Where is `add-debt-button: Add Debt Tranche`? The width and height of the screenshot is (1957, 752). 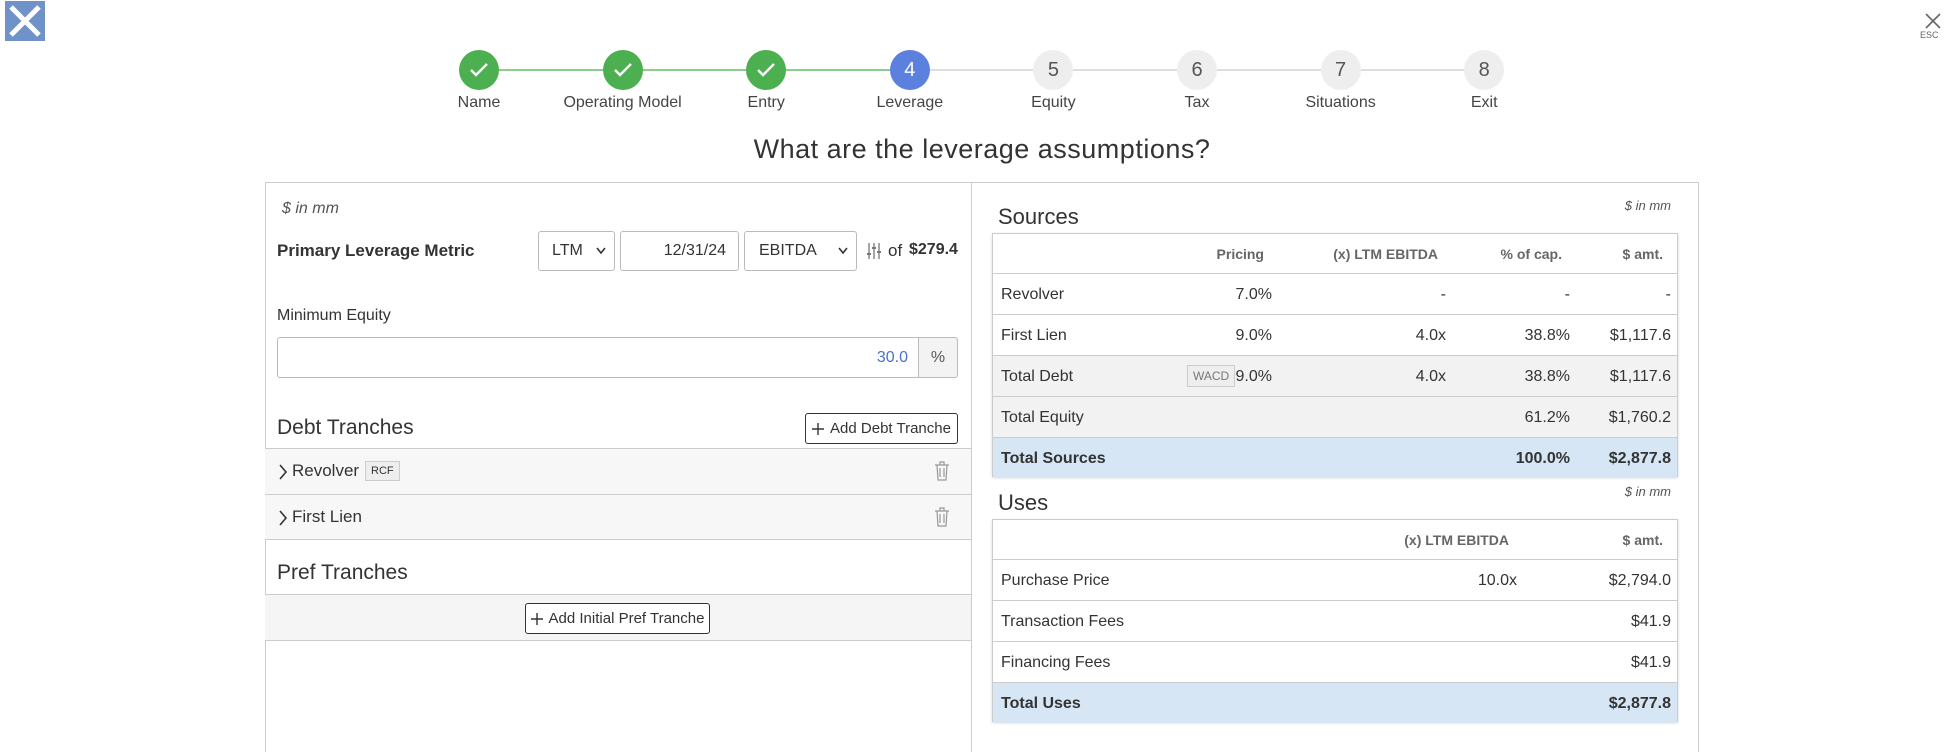
add-debt-button: Add Debt Tranche is located at coordinates (881, 428).